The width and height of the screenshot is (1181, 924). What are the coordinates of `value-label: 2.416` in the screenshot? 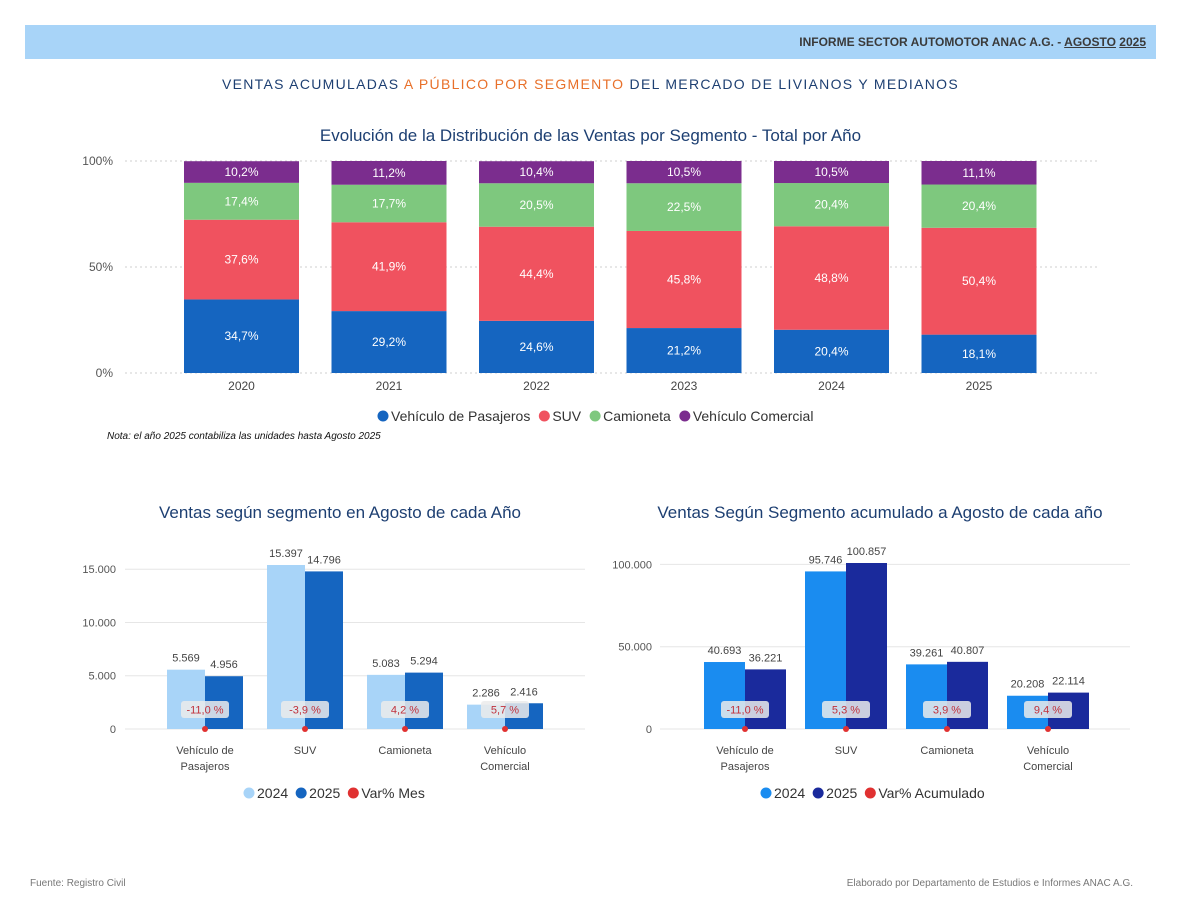 It's located at (524, 692).